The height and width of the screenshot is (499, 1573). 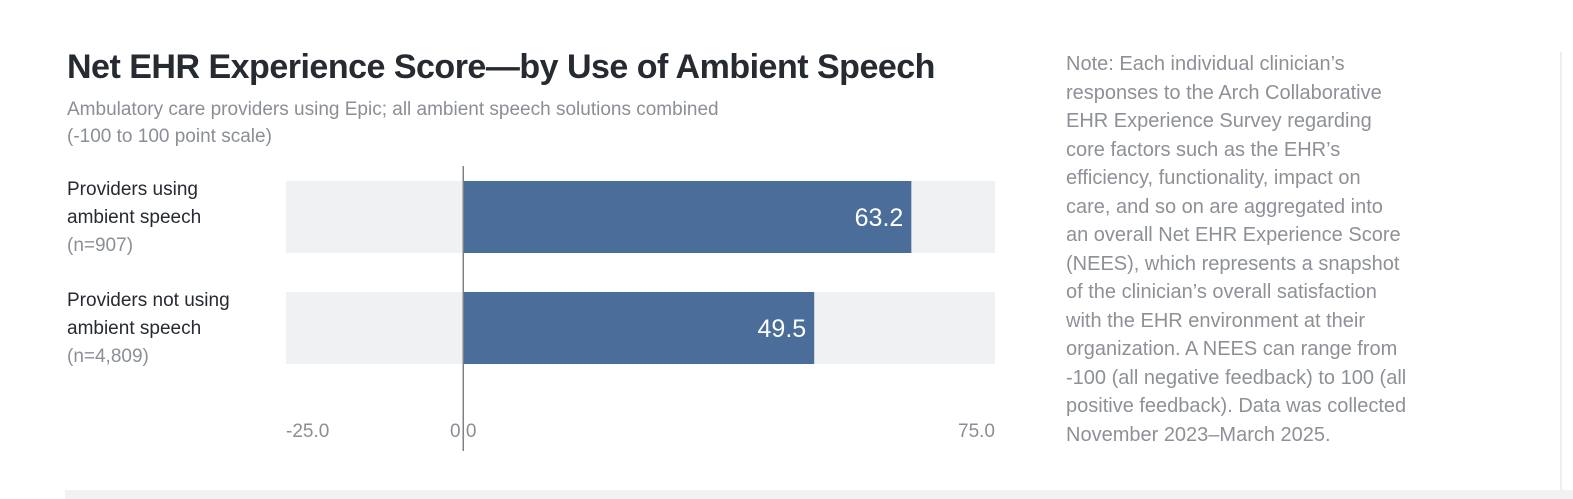 What do you see at coordinates (1203, 149) in the screenshot?
I see `note-line: core factors such as the EHR’s` at bounding box center [1203, 149].